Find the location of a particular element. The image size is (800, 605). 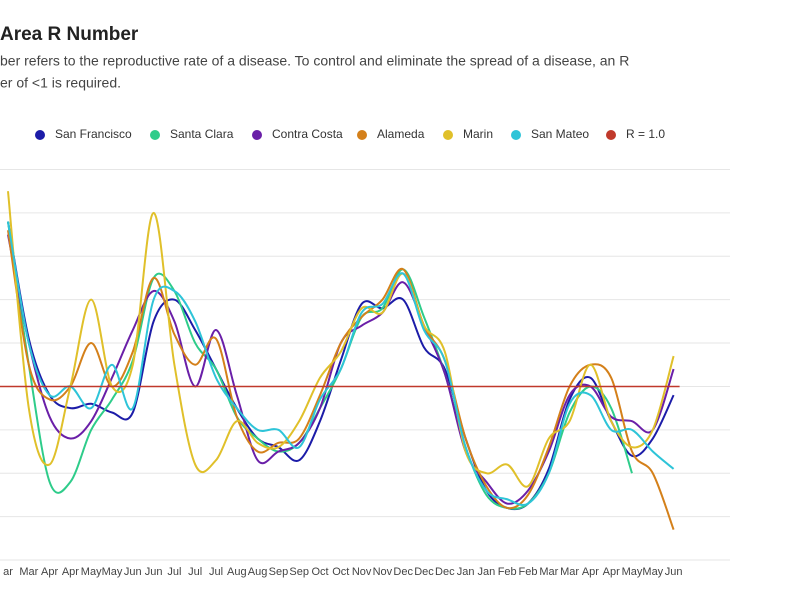

legend-label: Contra Costa is located at coordinates (307, 134).